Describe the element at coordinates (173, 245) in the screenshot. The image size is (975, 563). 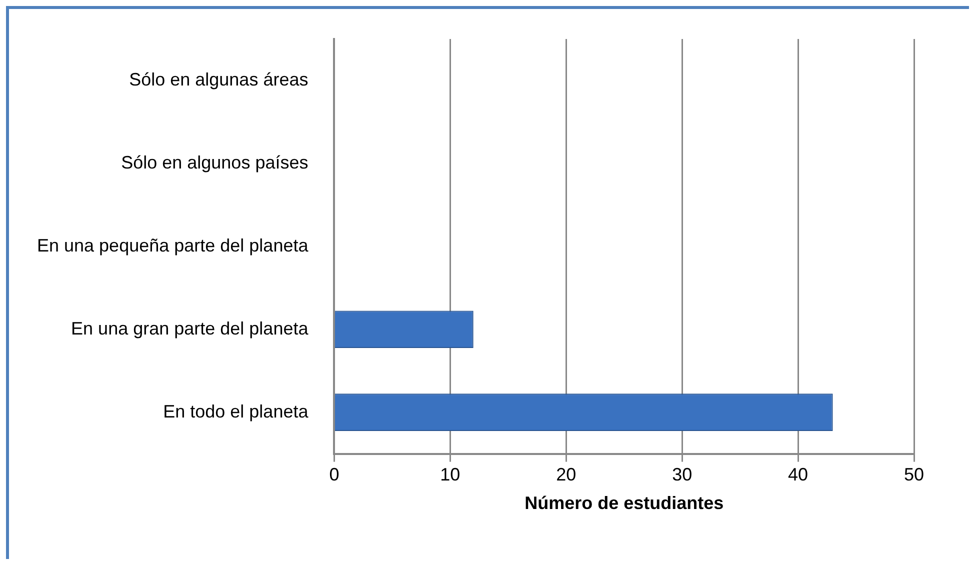
I see `y-tick-label: En una pequeña parte del planeta` at that location.